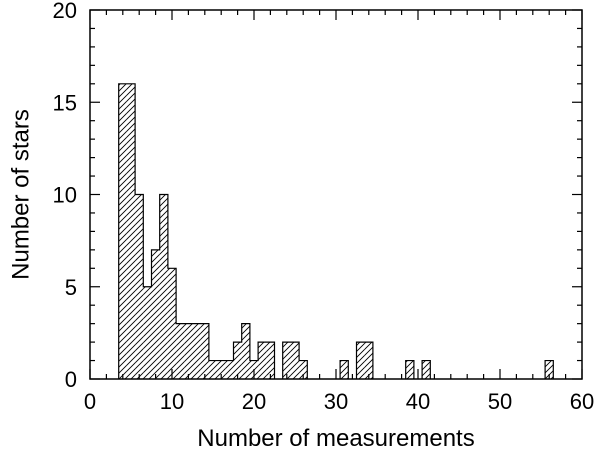 This screenshot has height=454, width=600. What do you see at coordinates (71, 379) in the screenshot?
I see `y-tick-label: 0` at bounding box center [71, 379].